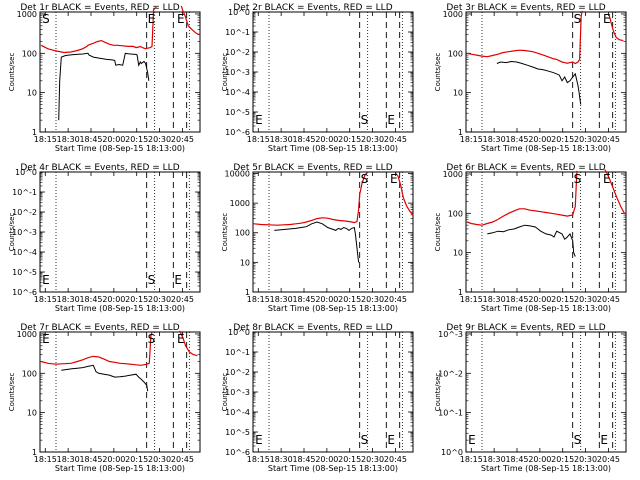 The width and height of the screenshot is (640, 480). I want to click on chart-title: Det 1r BLACK = Events, RED = LLD, so click(99, 8).